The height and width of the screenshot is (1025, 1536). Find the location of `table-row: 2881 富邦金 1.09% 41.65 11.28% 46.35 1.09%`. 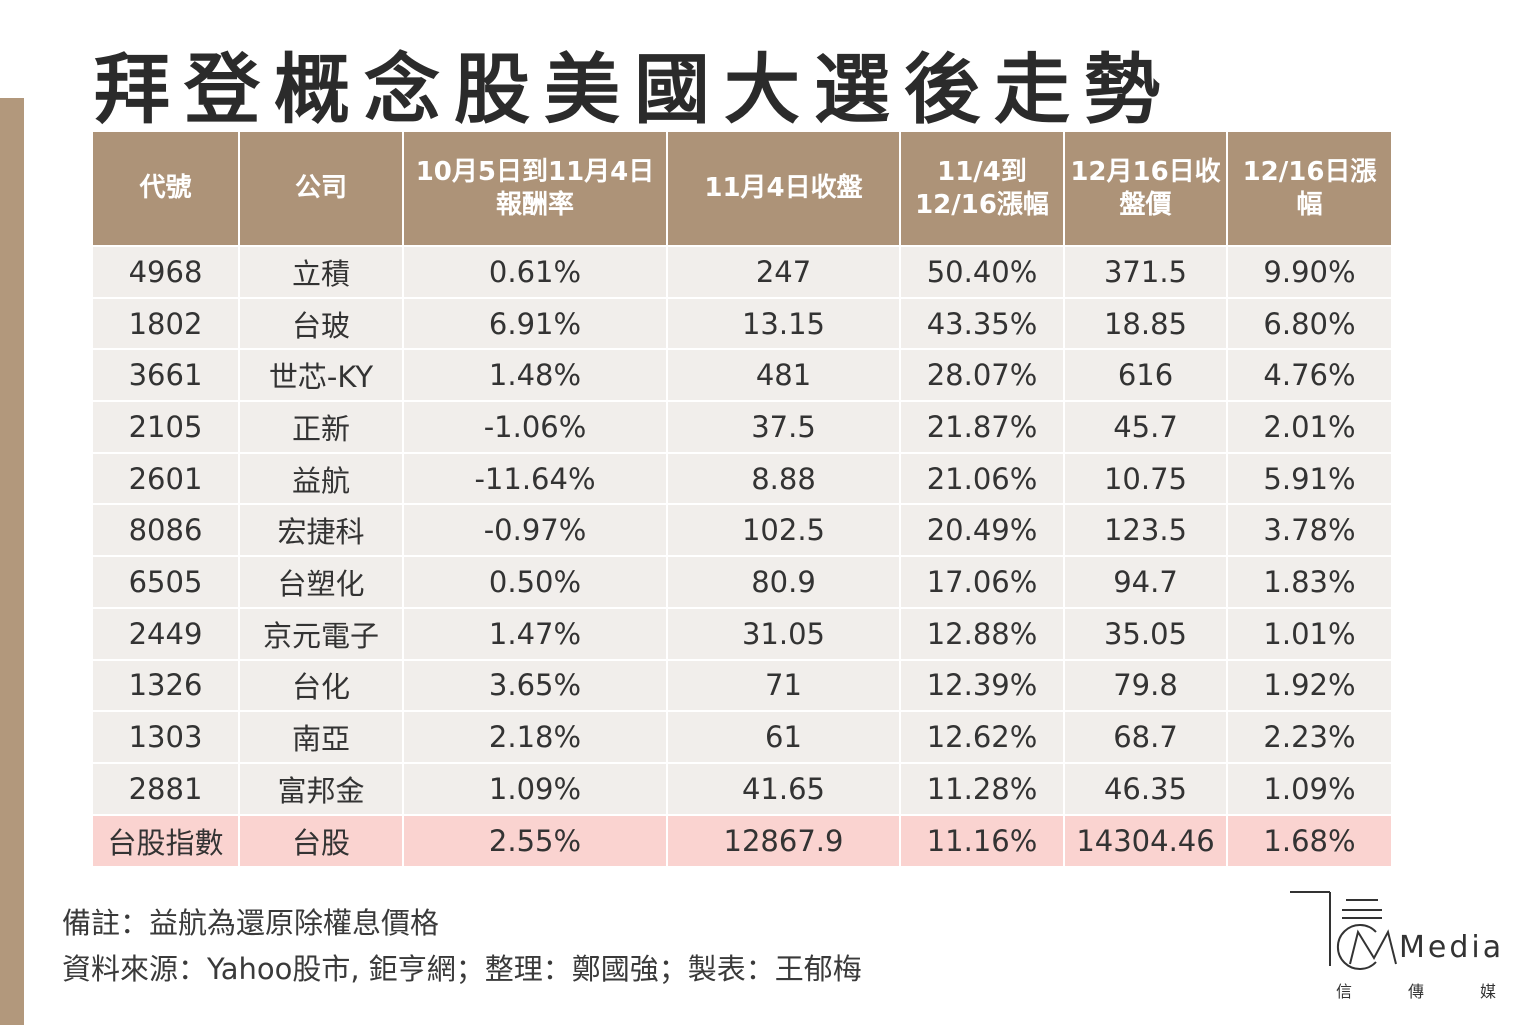

table-row: 2881 富邦金 1.09% 41.65 11.28% 46.35 1.09% is located at coordinates (742, 788).